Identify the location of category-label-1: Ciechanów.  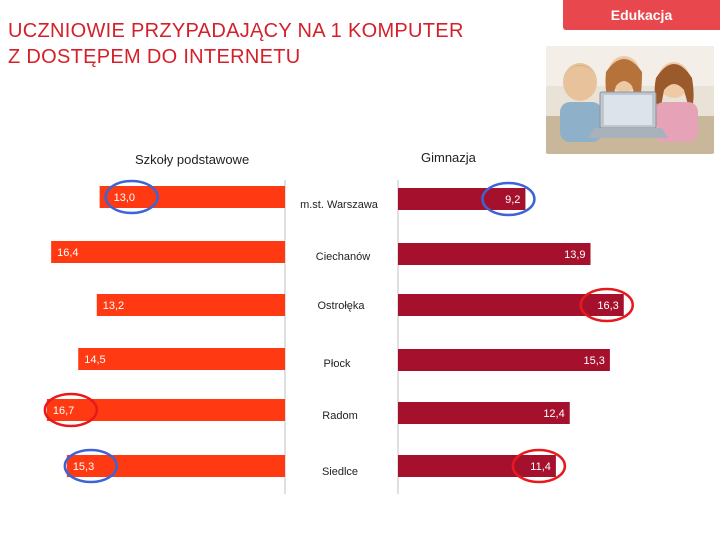
(343, 257).